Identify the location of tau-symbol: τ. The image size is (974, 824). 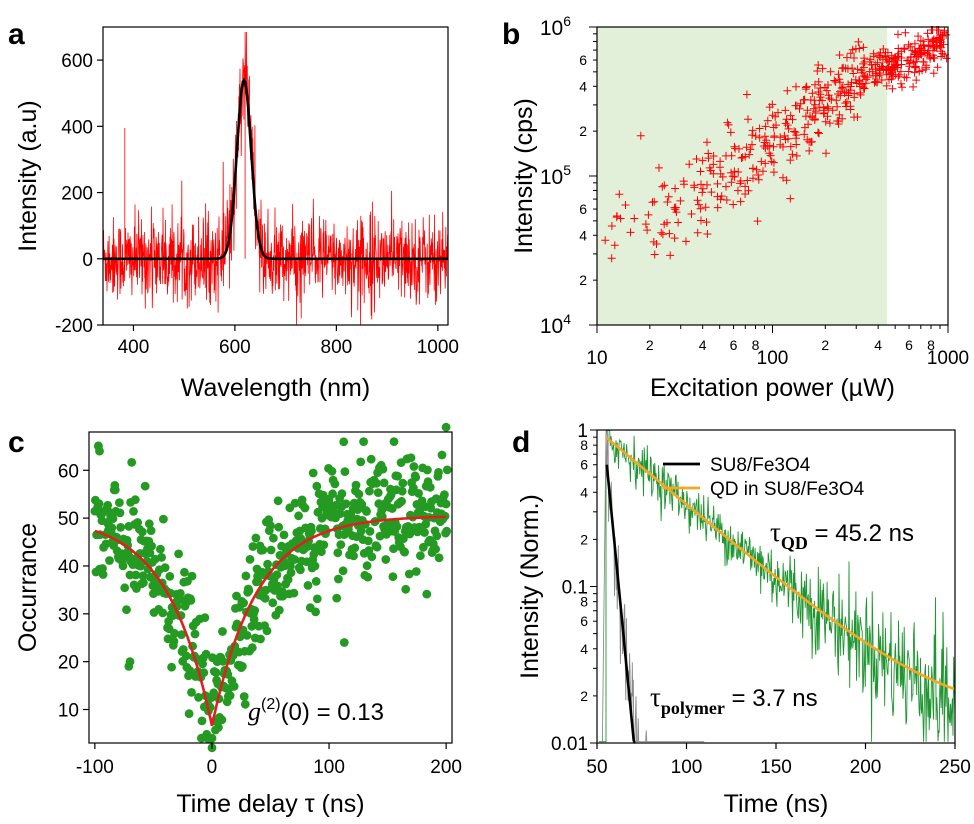
(655, 697).